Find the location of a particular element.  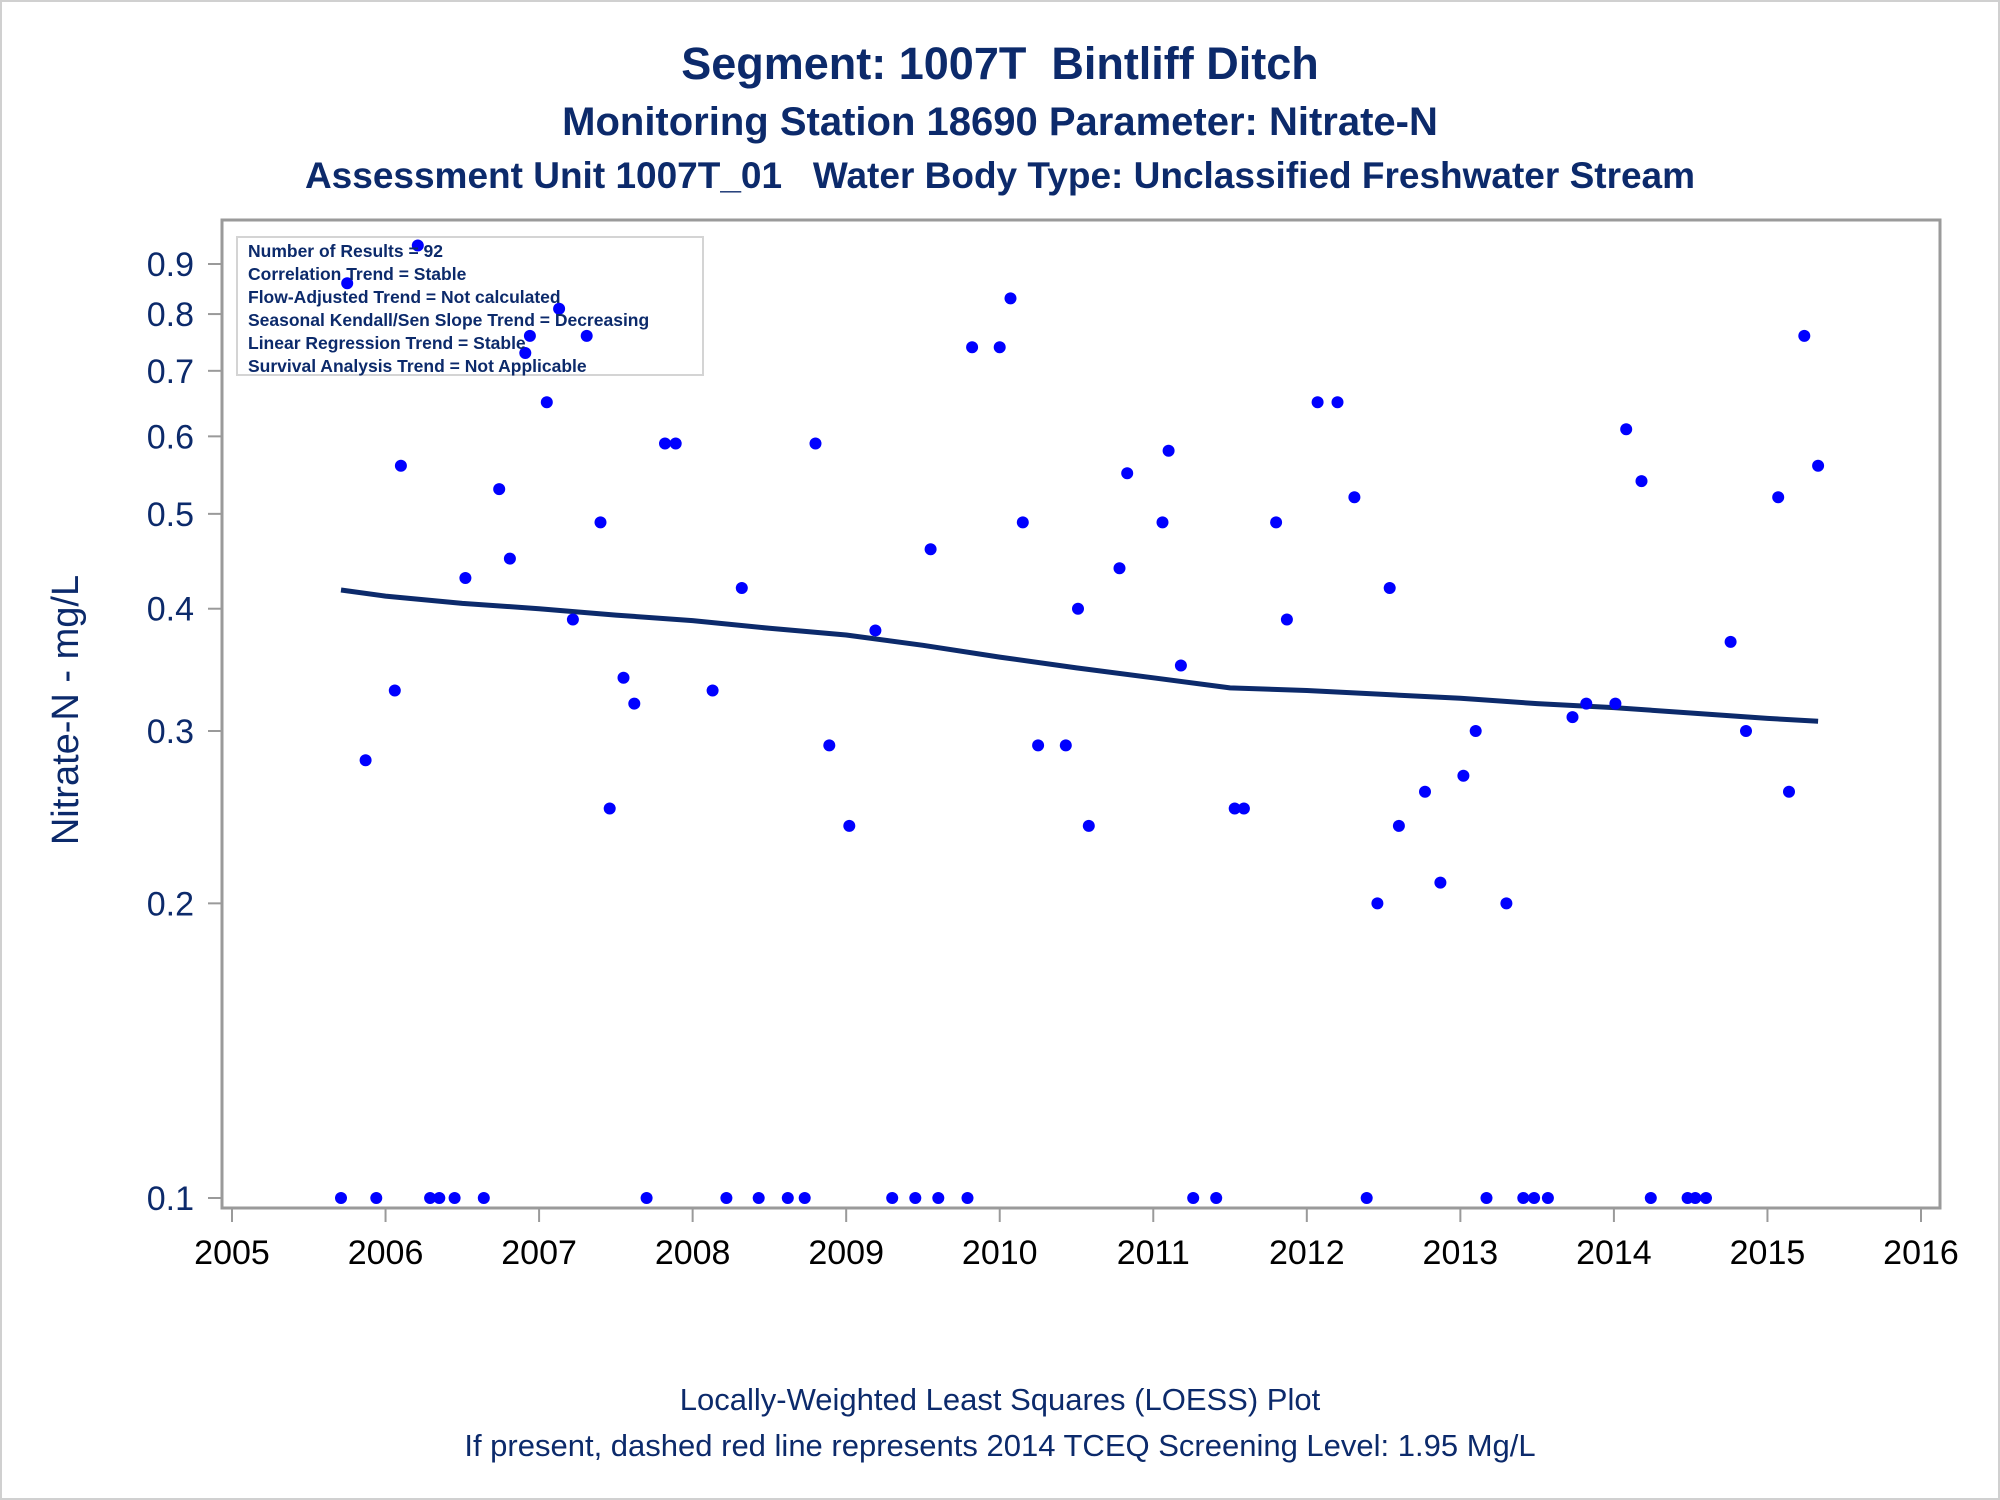

y-tick-label: 0.5 is located at coordinates (170, 515).